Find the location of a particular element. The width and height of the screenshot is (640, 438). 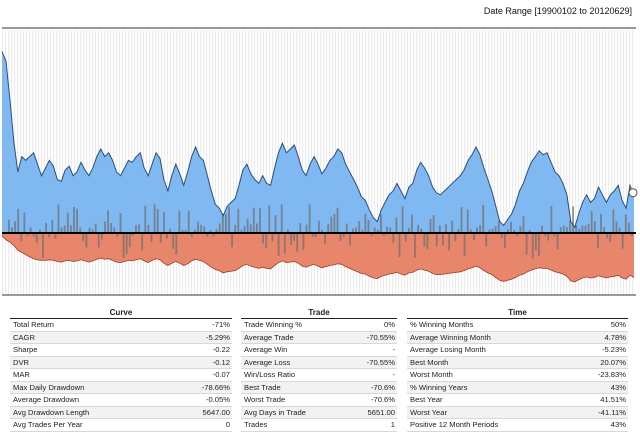

trade-stat-label: Average Loss is located at coordinates (267, 362).